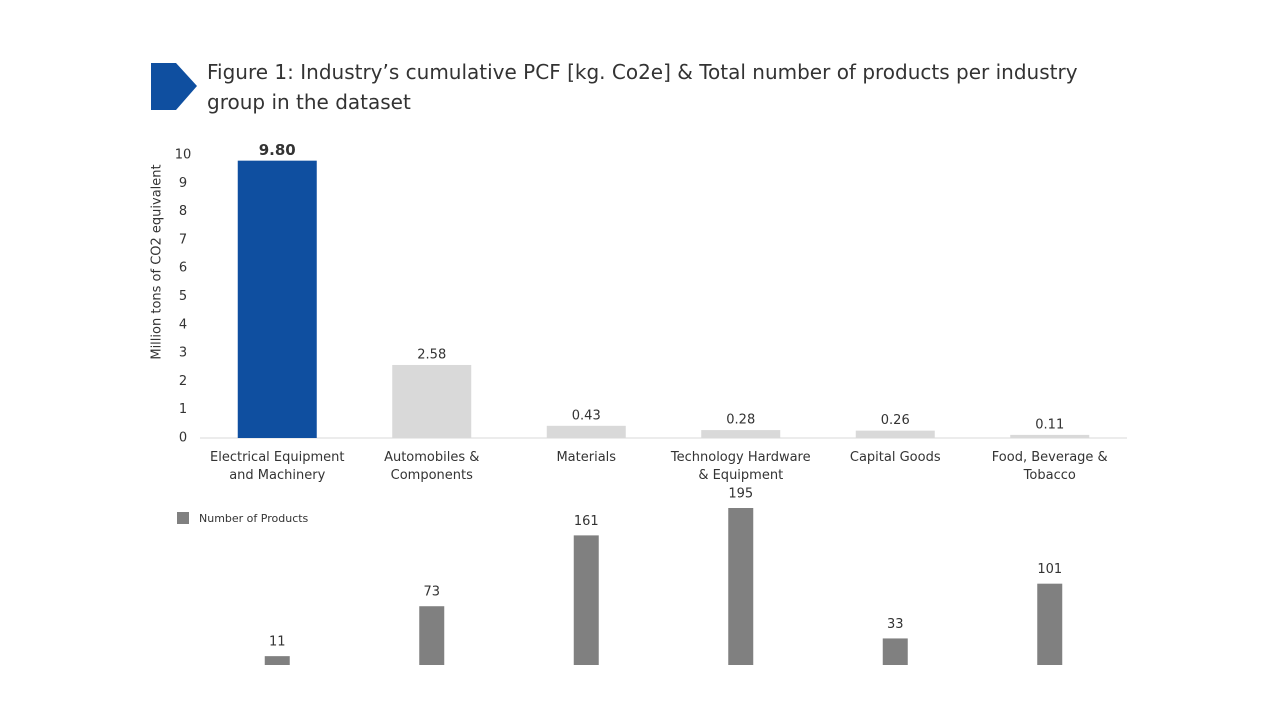 This screenshot has height=720, width=1280. I want to click on data-label: 11, so click(277, 642).